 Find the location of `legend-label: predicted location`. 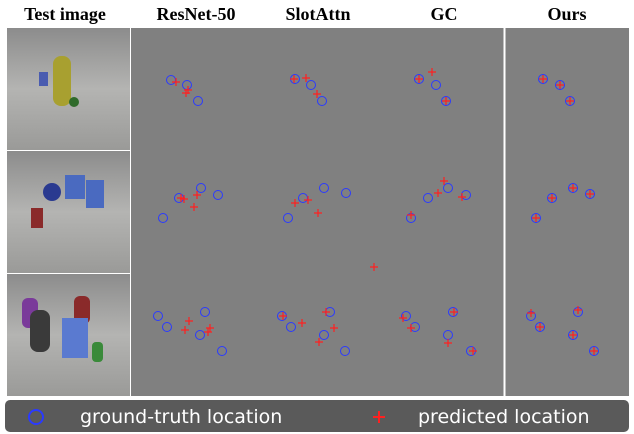

legend-label: predicted location is located at coordinates (504, 417).